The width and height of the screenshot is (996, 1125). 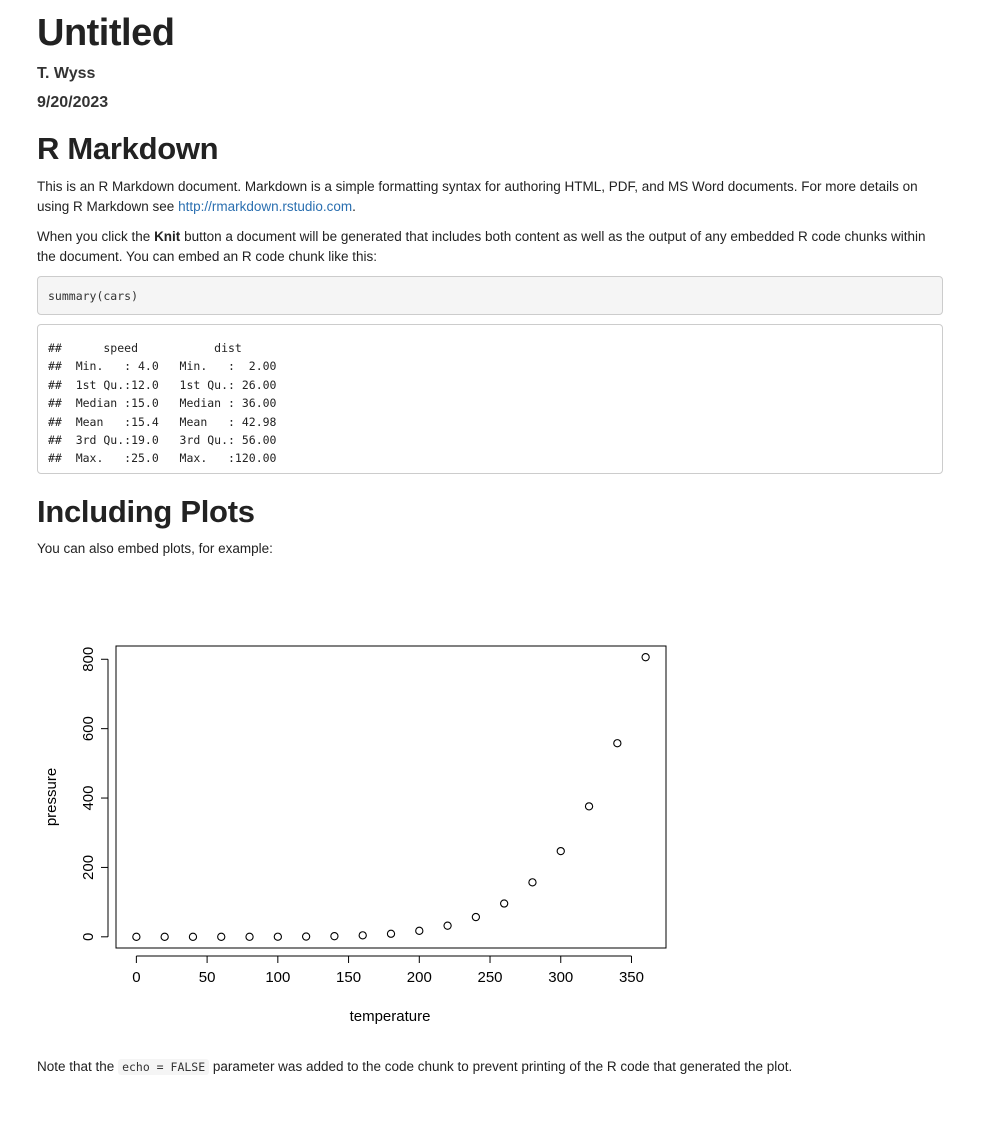 What do you see at coordinates (146, 511) in the screenshot?
I see `section-heading-including-plots: Including Plots` at bounding box center [146, 511].